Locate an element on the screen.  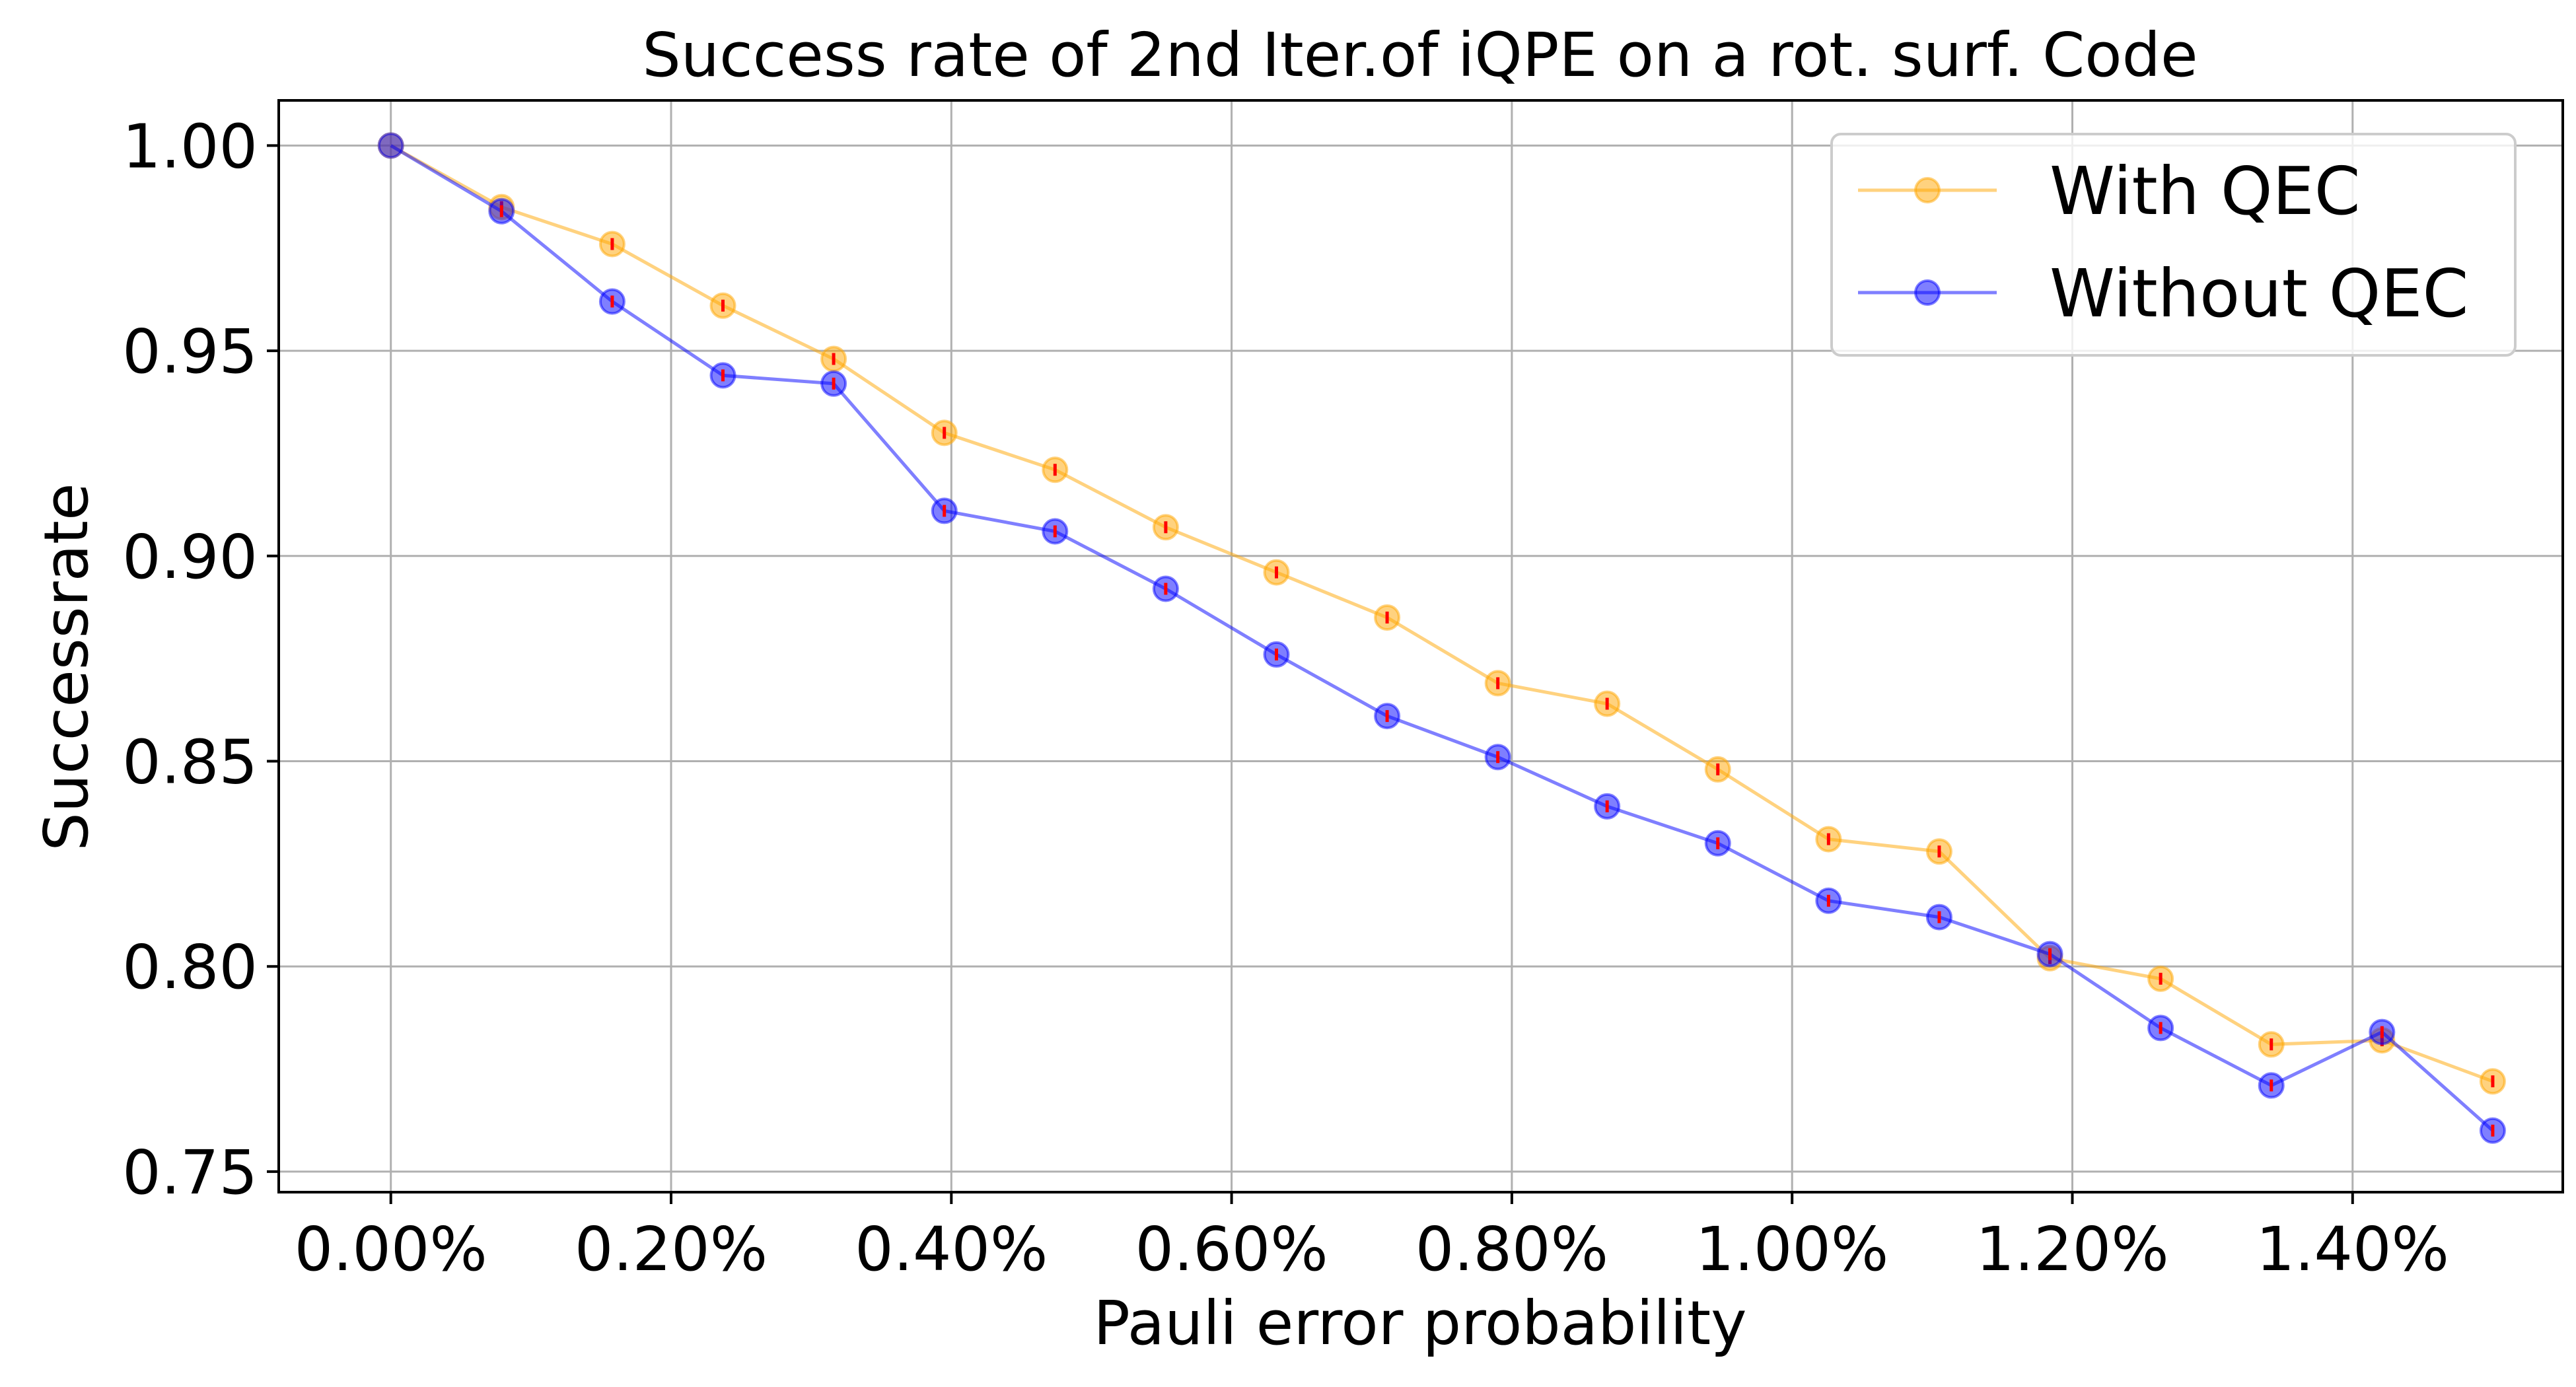
data-point is located at coordinates (390, 145).